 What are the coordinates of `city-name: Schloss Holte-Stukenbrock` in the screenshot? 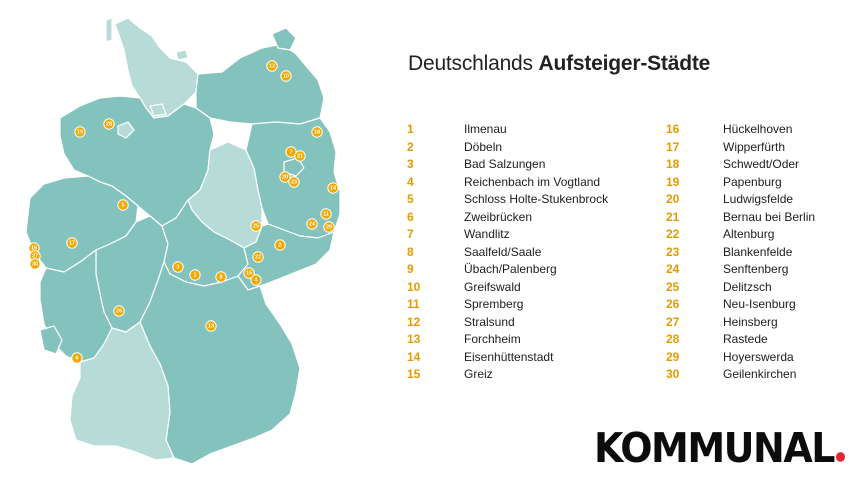 It's located at (536, 199).